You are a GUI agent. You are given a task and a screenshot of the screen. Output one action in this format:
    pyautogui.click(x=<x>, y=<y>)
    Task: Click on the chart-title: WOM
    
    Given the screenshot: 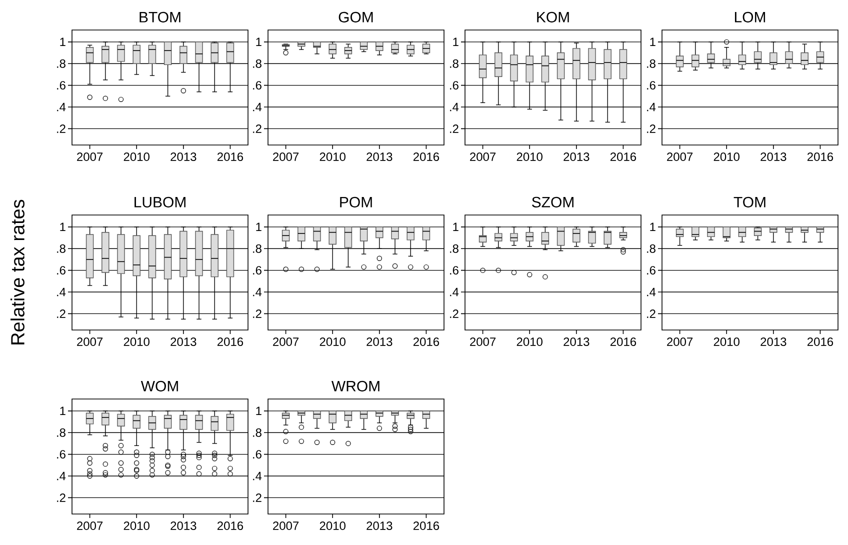 What is the action you would take?
    pyautogui.click(x=159, y=386)
    